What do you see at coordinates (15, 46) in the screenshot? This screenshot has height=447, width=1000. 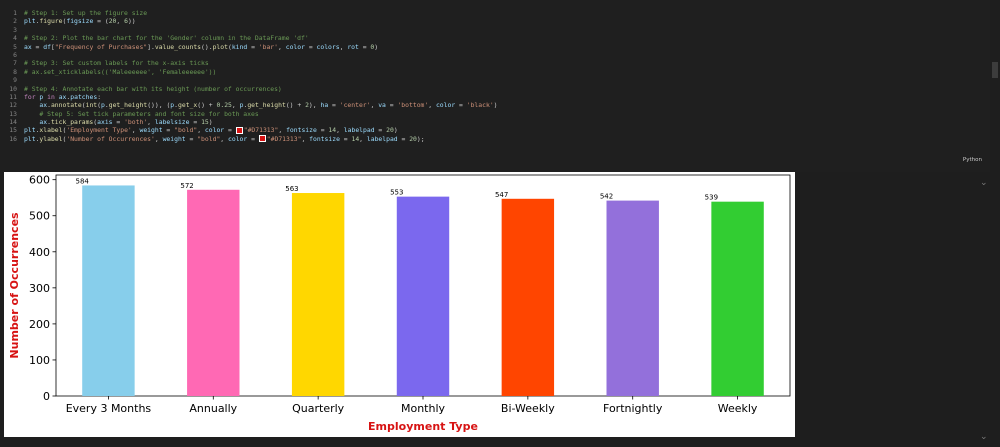 I see `line-number: 5` at bounding box center [15, 46].